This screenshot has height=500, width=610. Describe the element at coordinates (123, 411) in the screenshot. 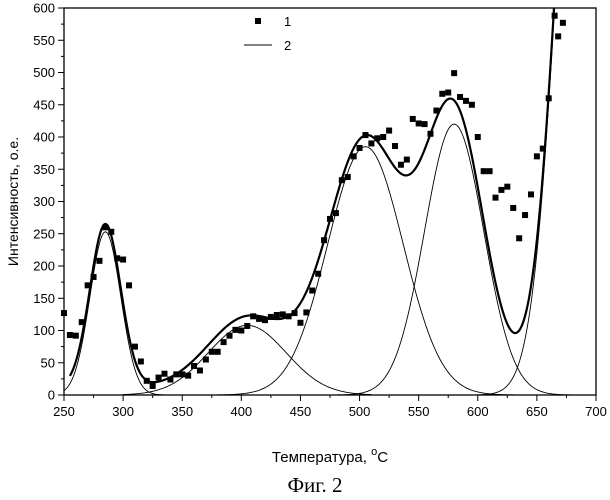

I see `x-tick-label: 300` at that location.